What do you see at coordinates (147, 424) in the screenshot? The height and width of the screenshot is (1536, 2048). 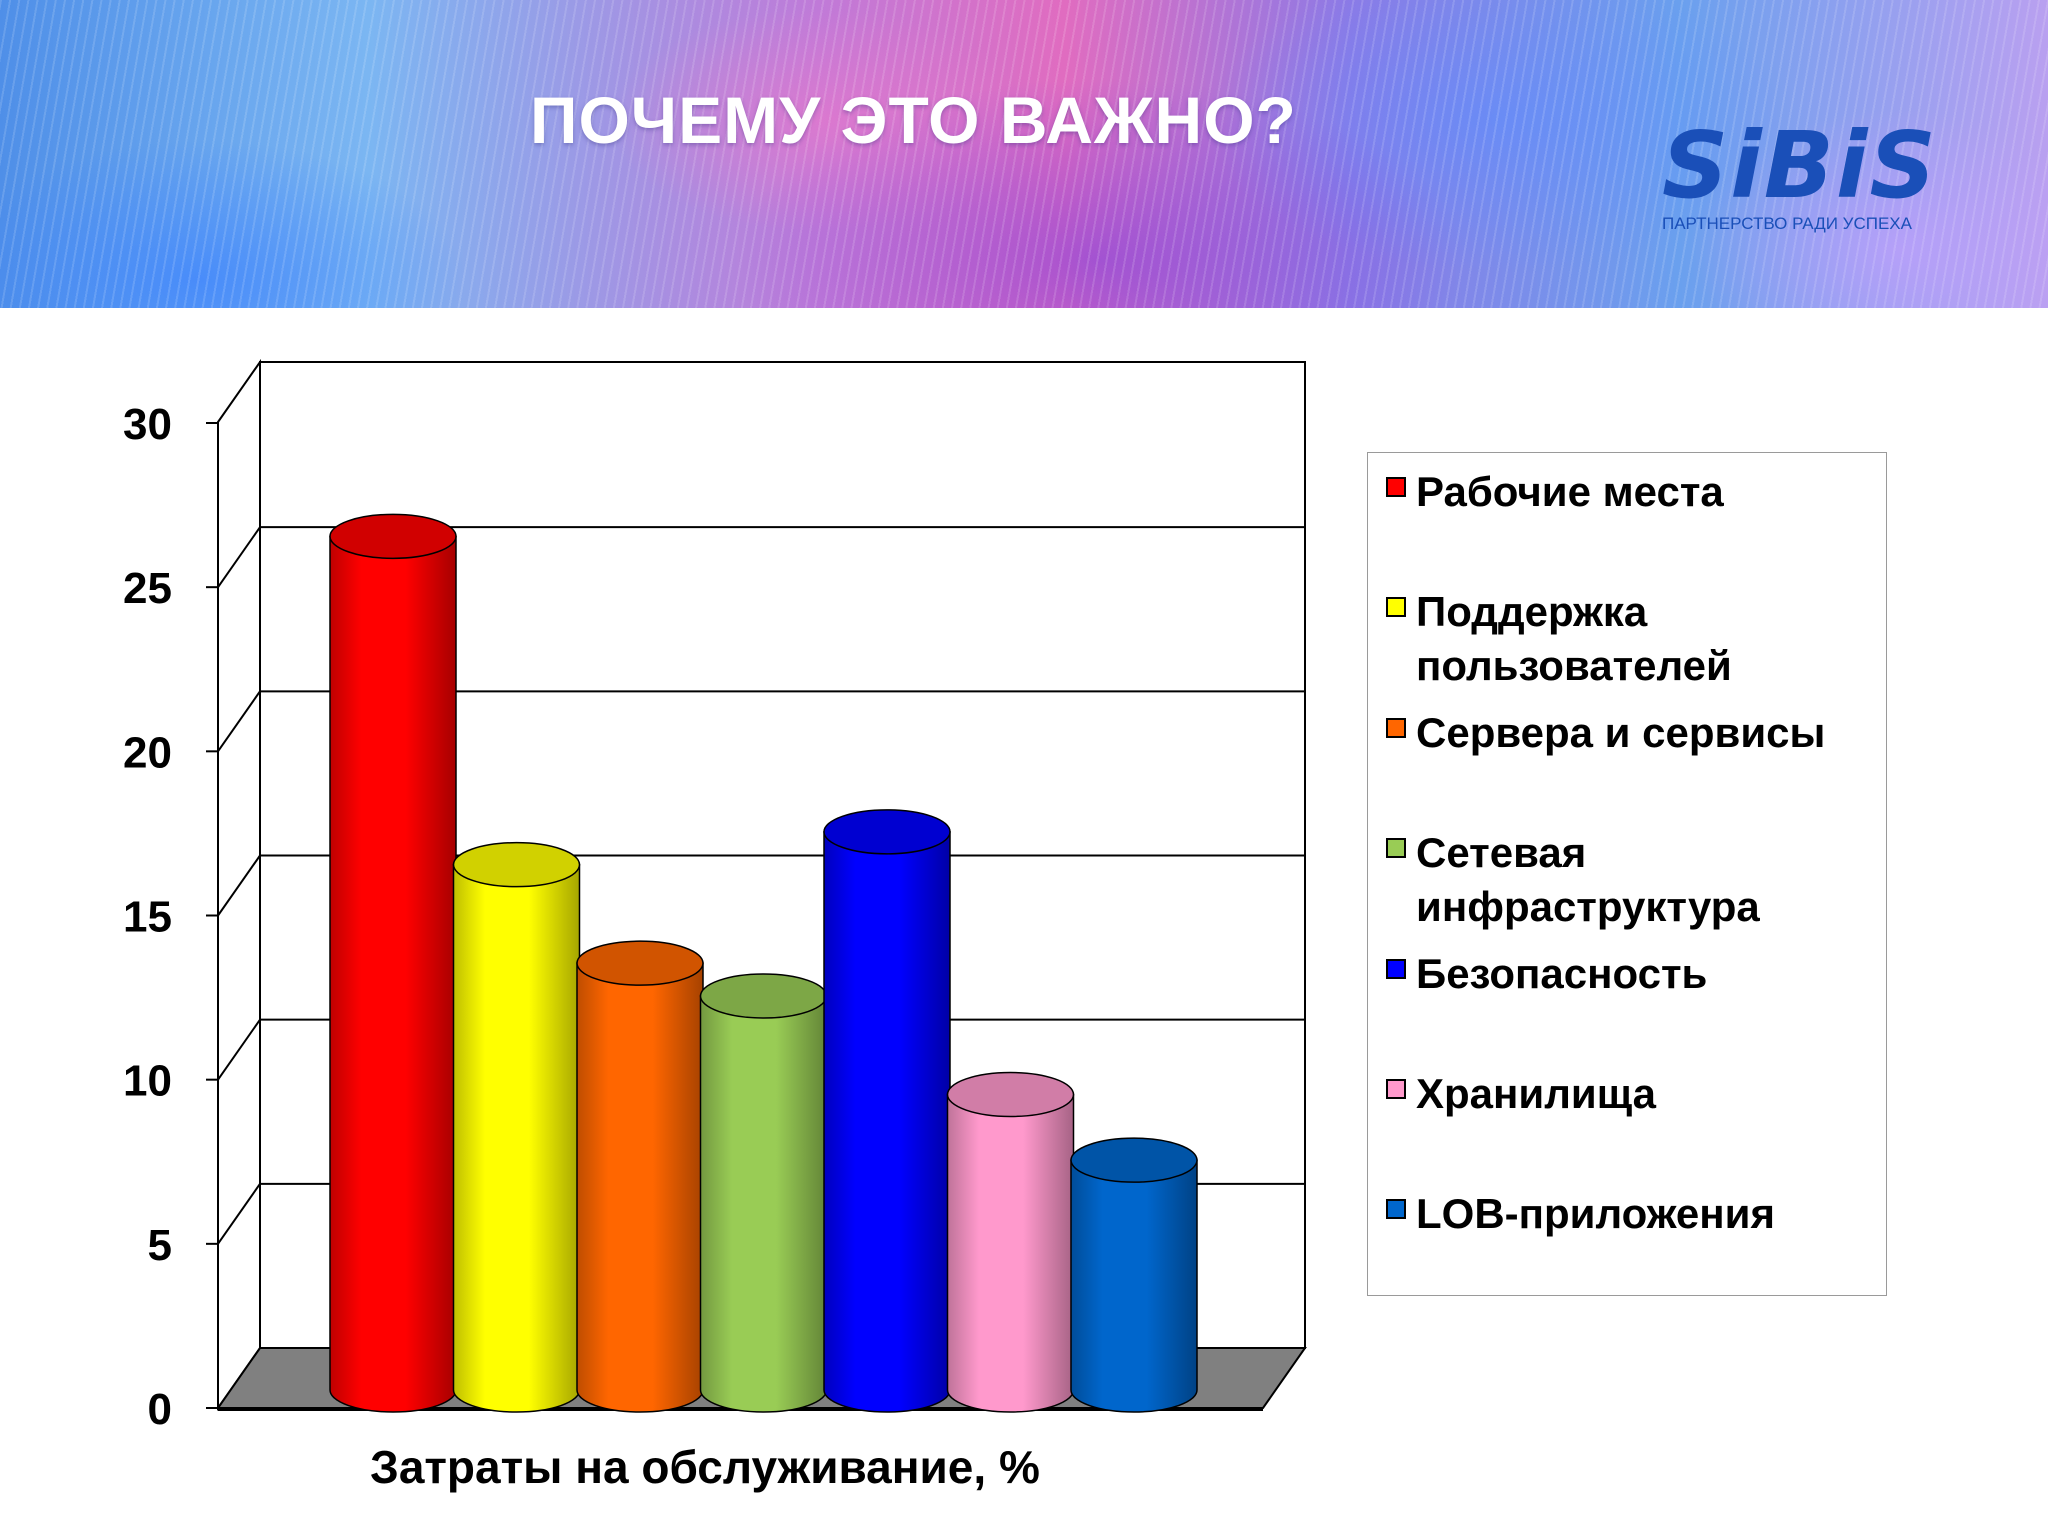 I see `y-tick-label: 30` at bounding box center [147, 424].